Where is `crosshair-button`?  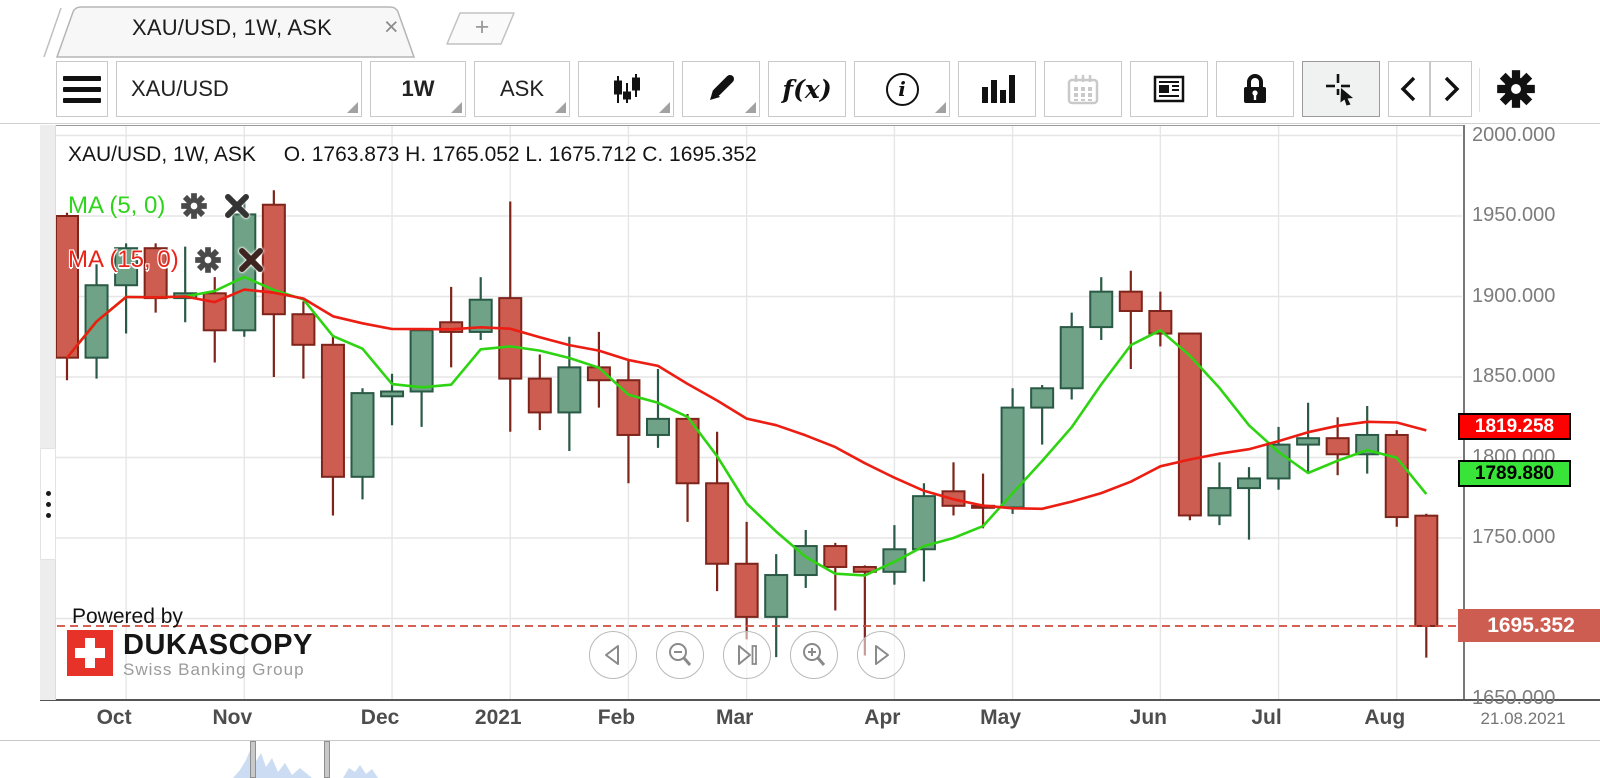 crosshair-button is located at coordinates (1341, 89).